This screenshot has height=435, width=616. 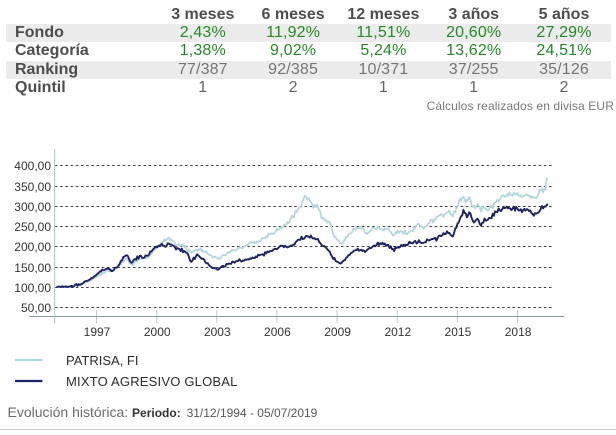 I want to click on svg-text: 1997, so click(x=97, y=332).